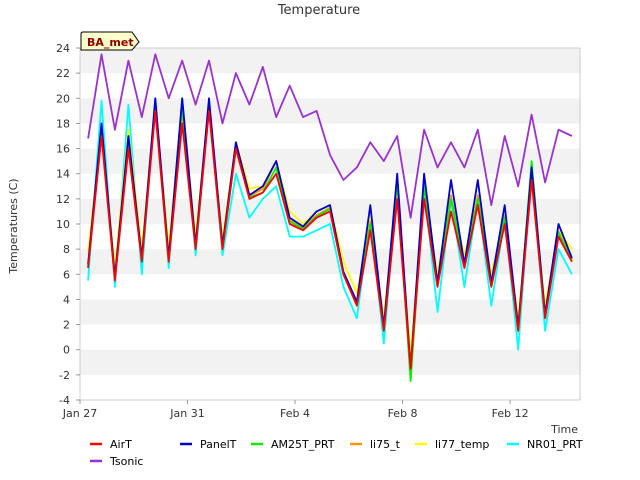 The height and width of the screenshot is (480, 640). I want to click on y-tick-label: 8, so click(66, 249).